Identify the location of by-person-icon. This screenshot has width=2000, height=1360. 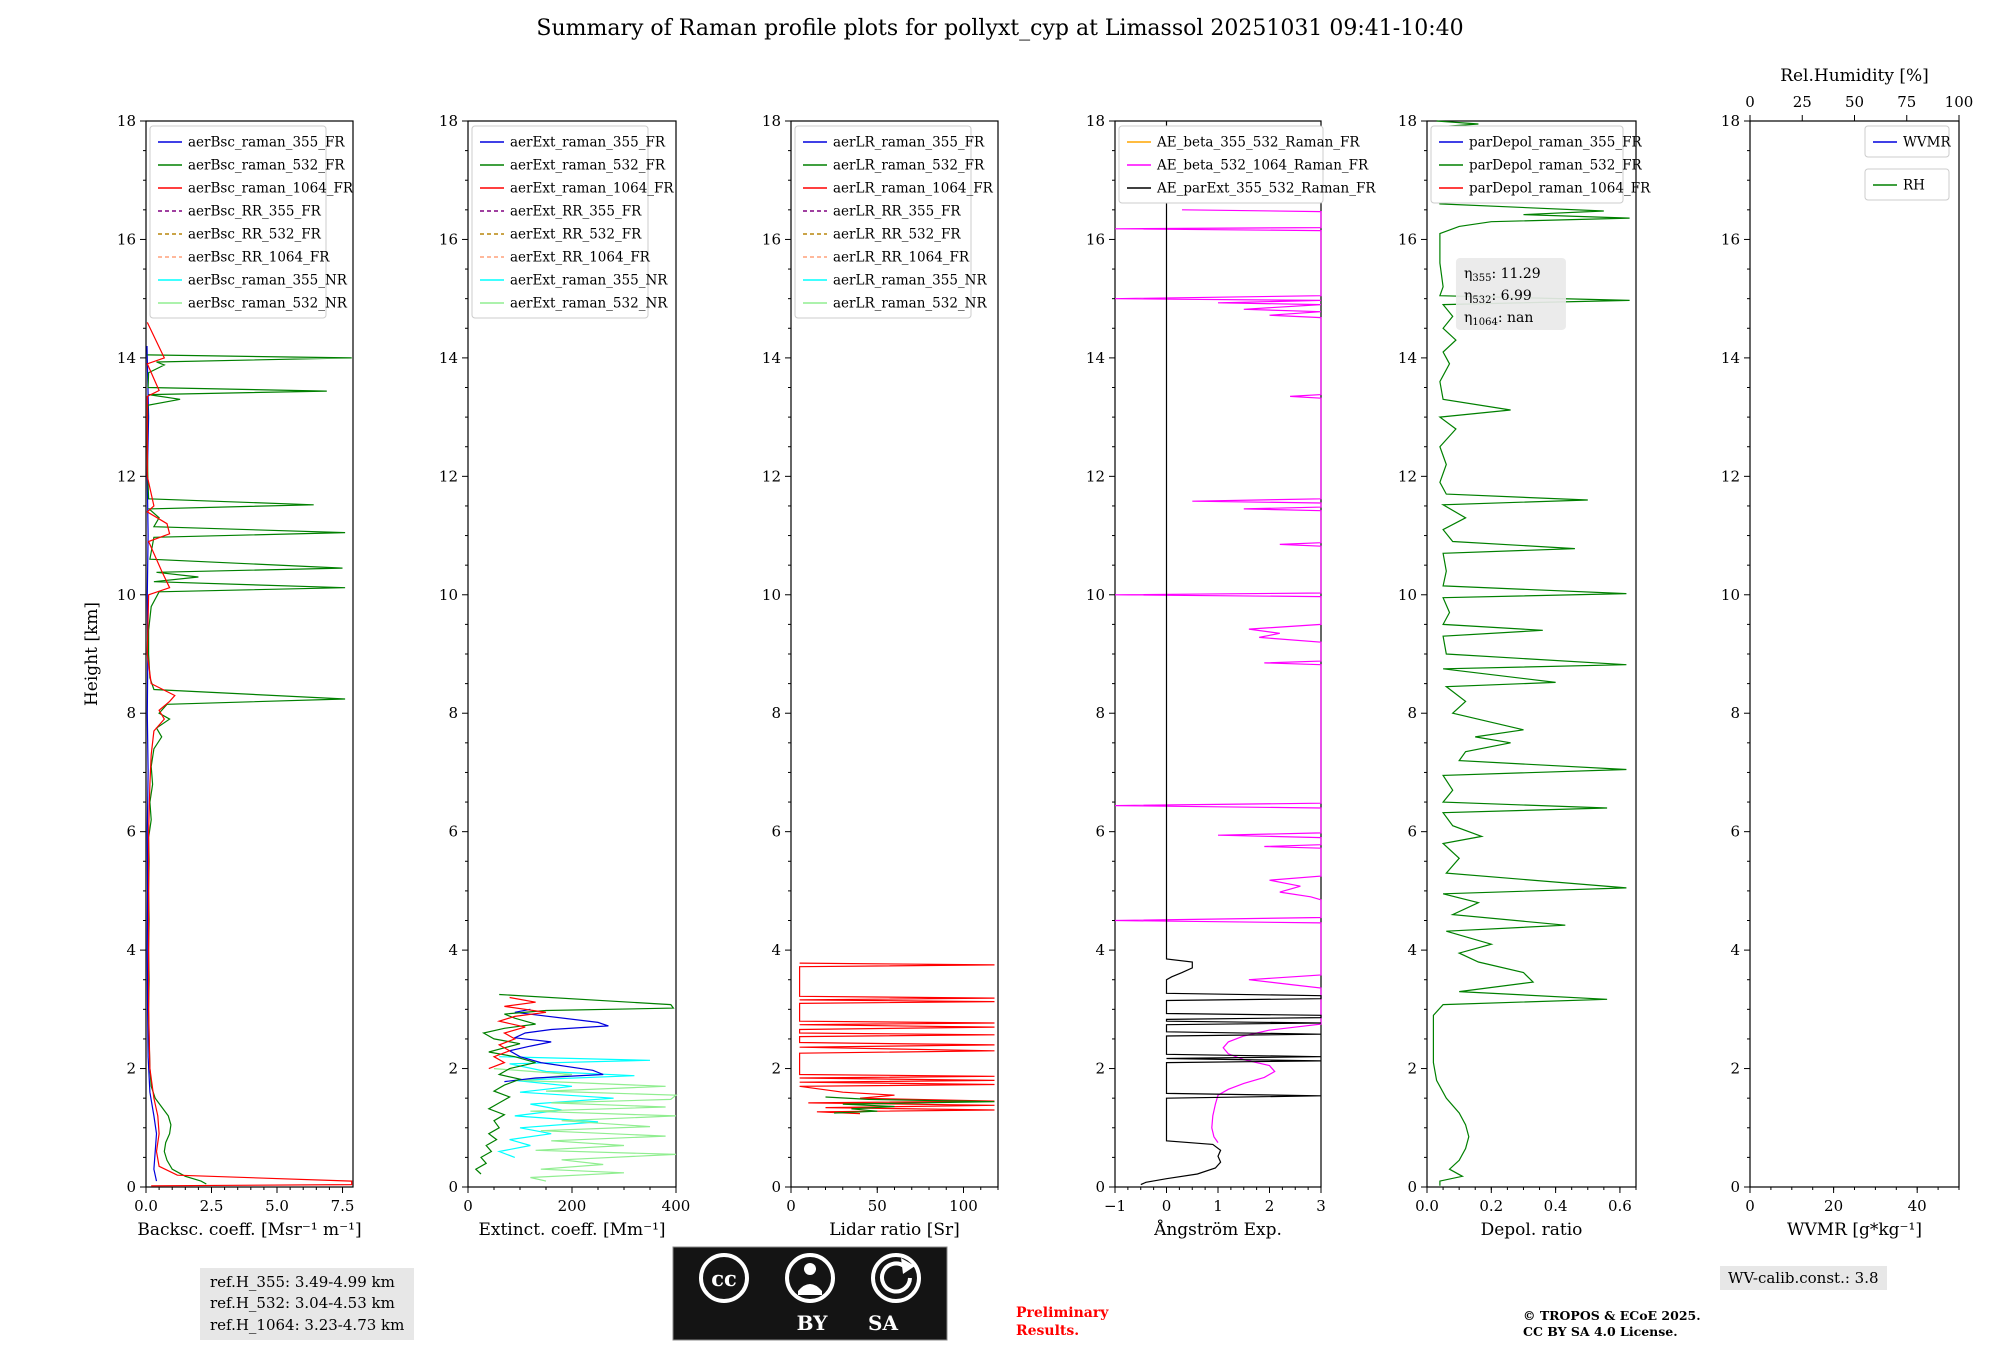
(810, 1278).